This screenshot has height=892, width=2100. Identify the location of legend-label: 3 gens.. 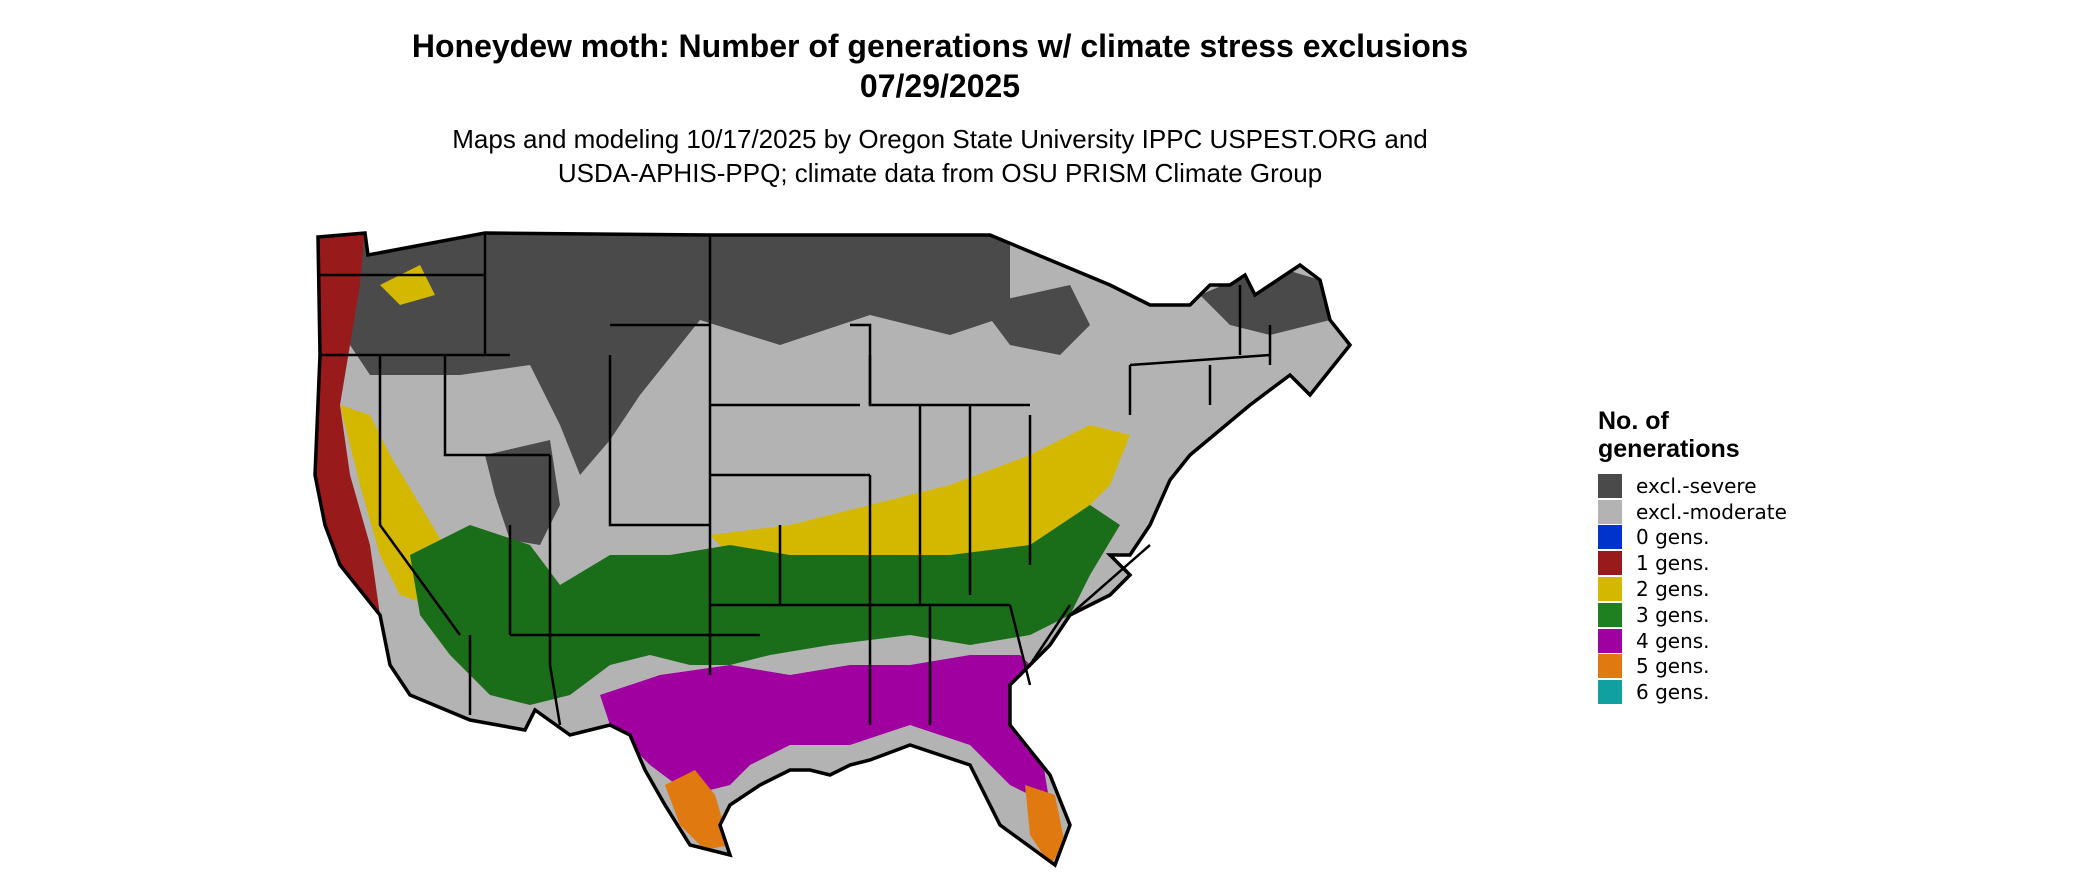
(1673, 614).